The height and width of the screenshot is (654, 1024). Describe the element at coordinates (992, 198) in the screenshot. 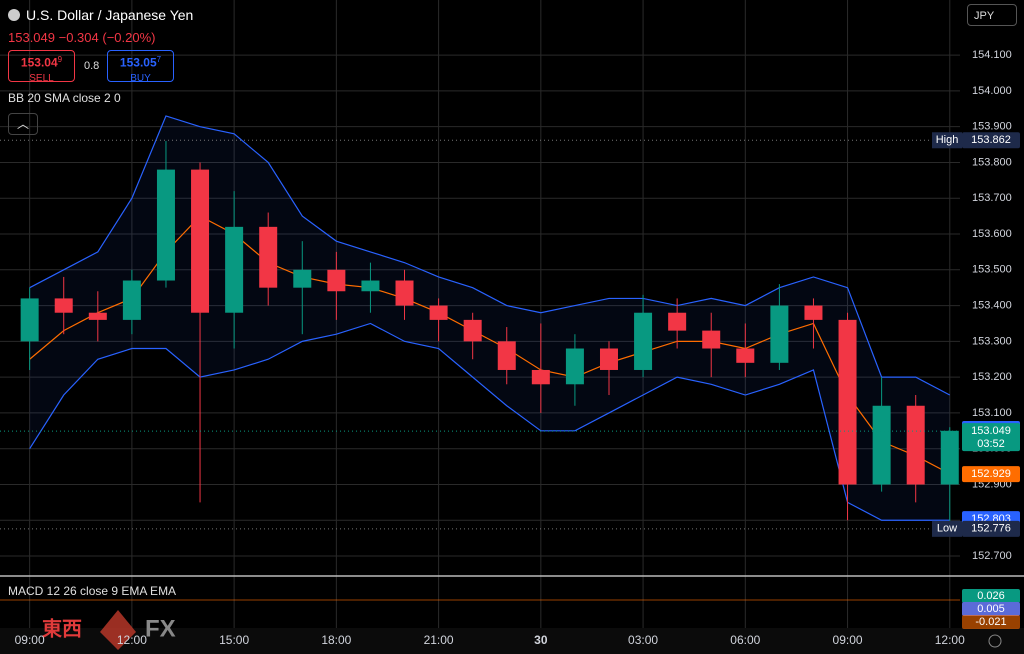

I see `y-tick-label: 153.700` at that location.